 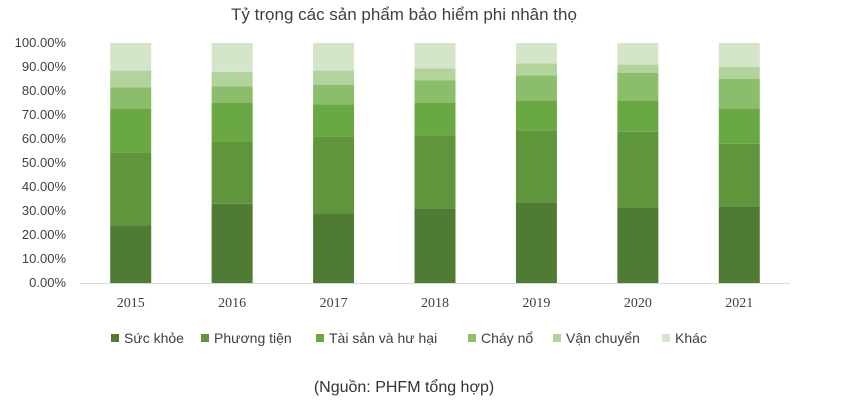 What do you see at coordinates (334, 303) in the screenshot?
I see `x-tick-label: 2017` at bounding box center [334, 303].